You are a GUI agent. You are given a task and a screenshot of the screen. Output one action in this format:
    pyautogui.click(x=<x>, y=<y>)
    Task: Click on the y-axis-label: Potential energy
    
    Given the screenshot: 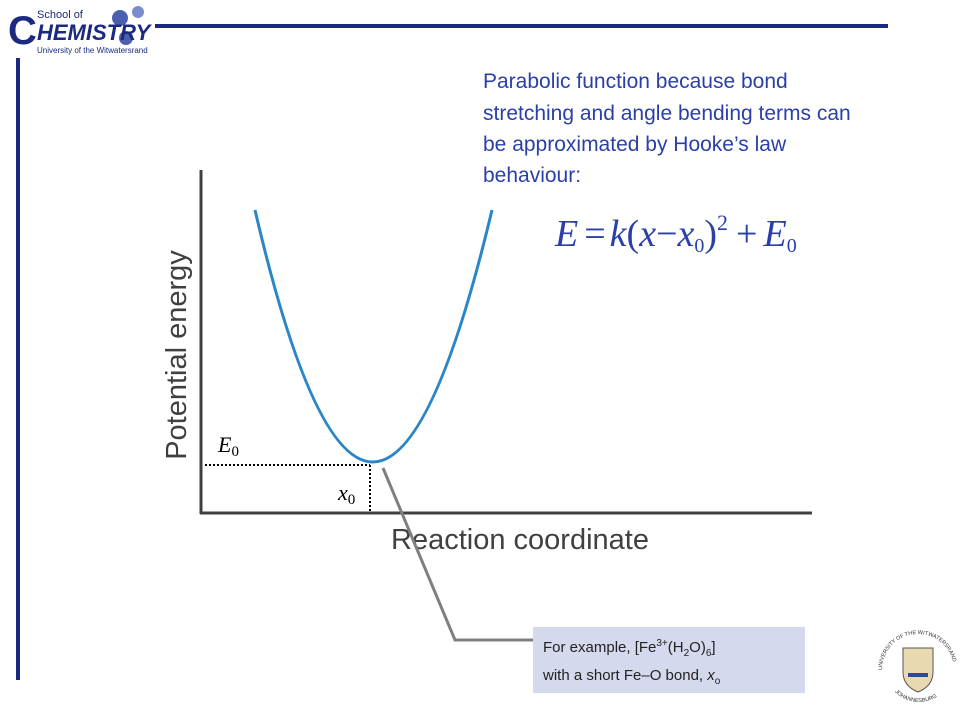 What is the action you would take?
    pyautogui.click(x=177, y=355)
    